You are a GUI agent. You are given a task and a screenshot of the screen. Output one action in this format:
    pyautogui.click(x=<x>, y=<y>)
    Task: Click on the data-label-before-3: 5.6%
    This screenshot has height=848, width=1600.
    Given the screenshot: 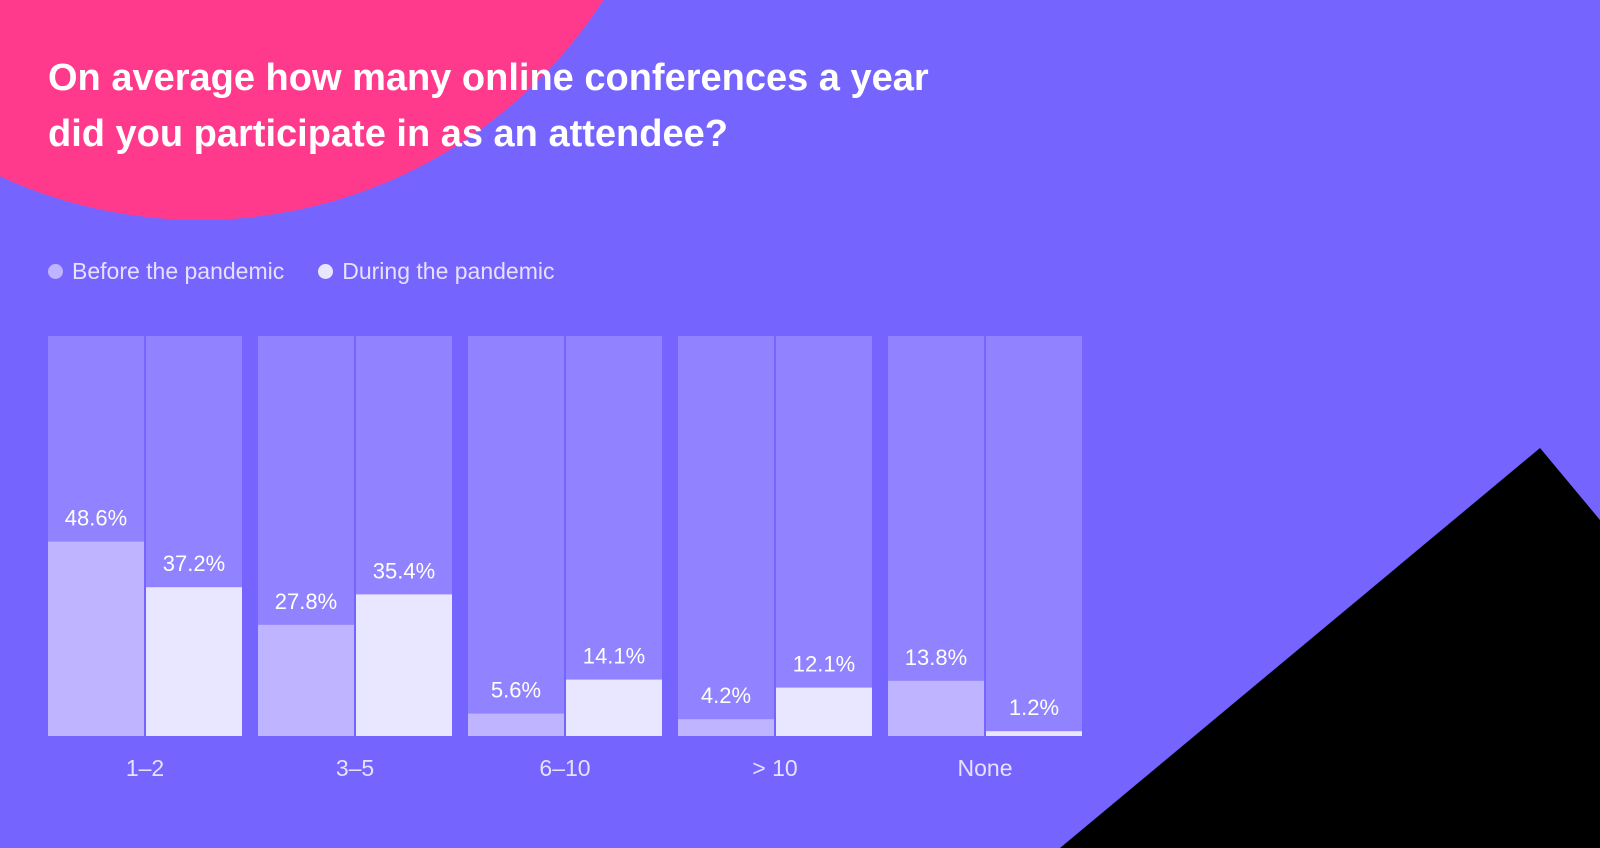 What is the action you would take?
    pyautogui.click(x=516, y=690)
    